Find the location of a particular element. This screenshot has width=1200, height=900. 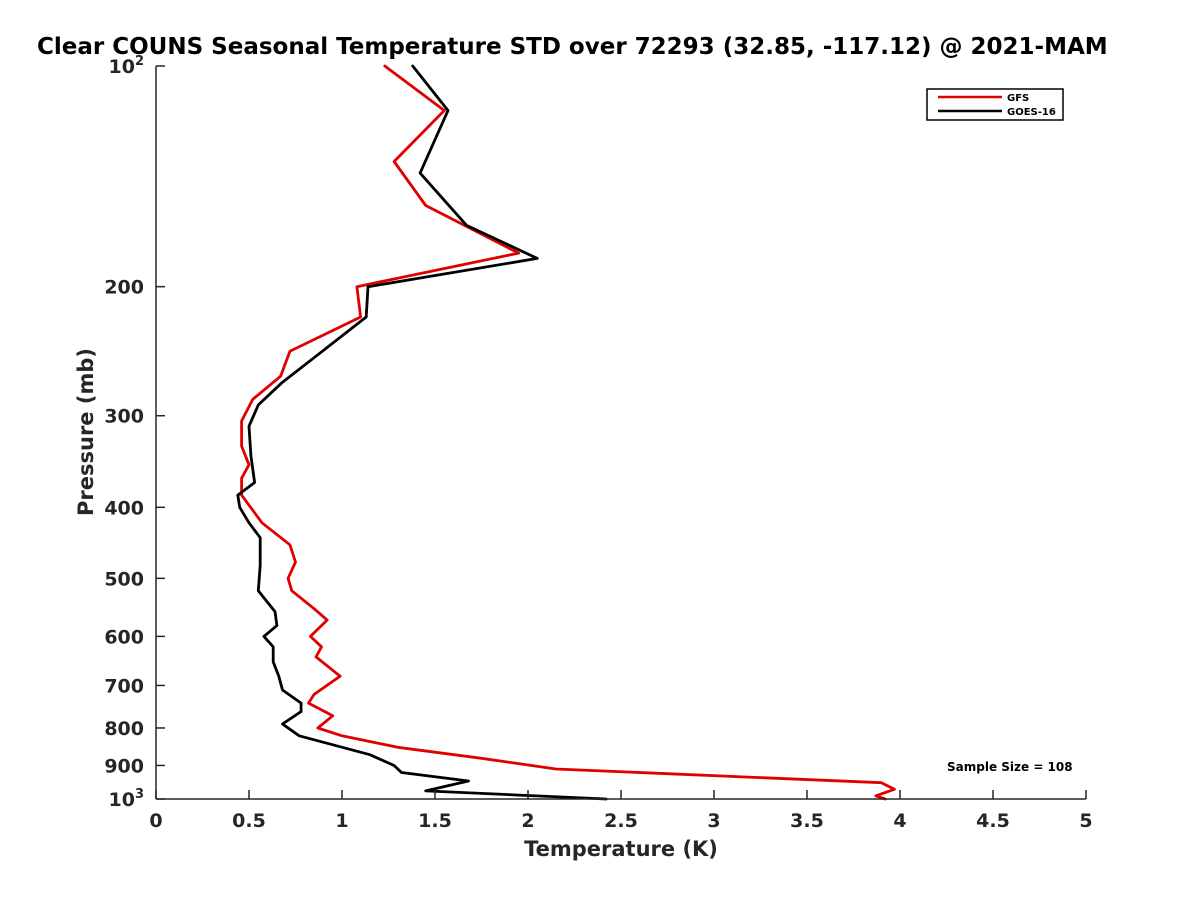

x-tick-label: 3 is located at coordinates (713, 821).